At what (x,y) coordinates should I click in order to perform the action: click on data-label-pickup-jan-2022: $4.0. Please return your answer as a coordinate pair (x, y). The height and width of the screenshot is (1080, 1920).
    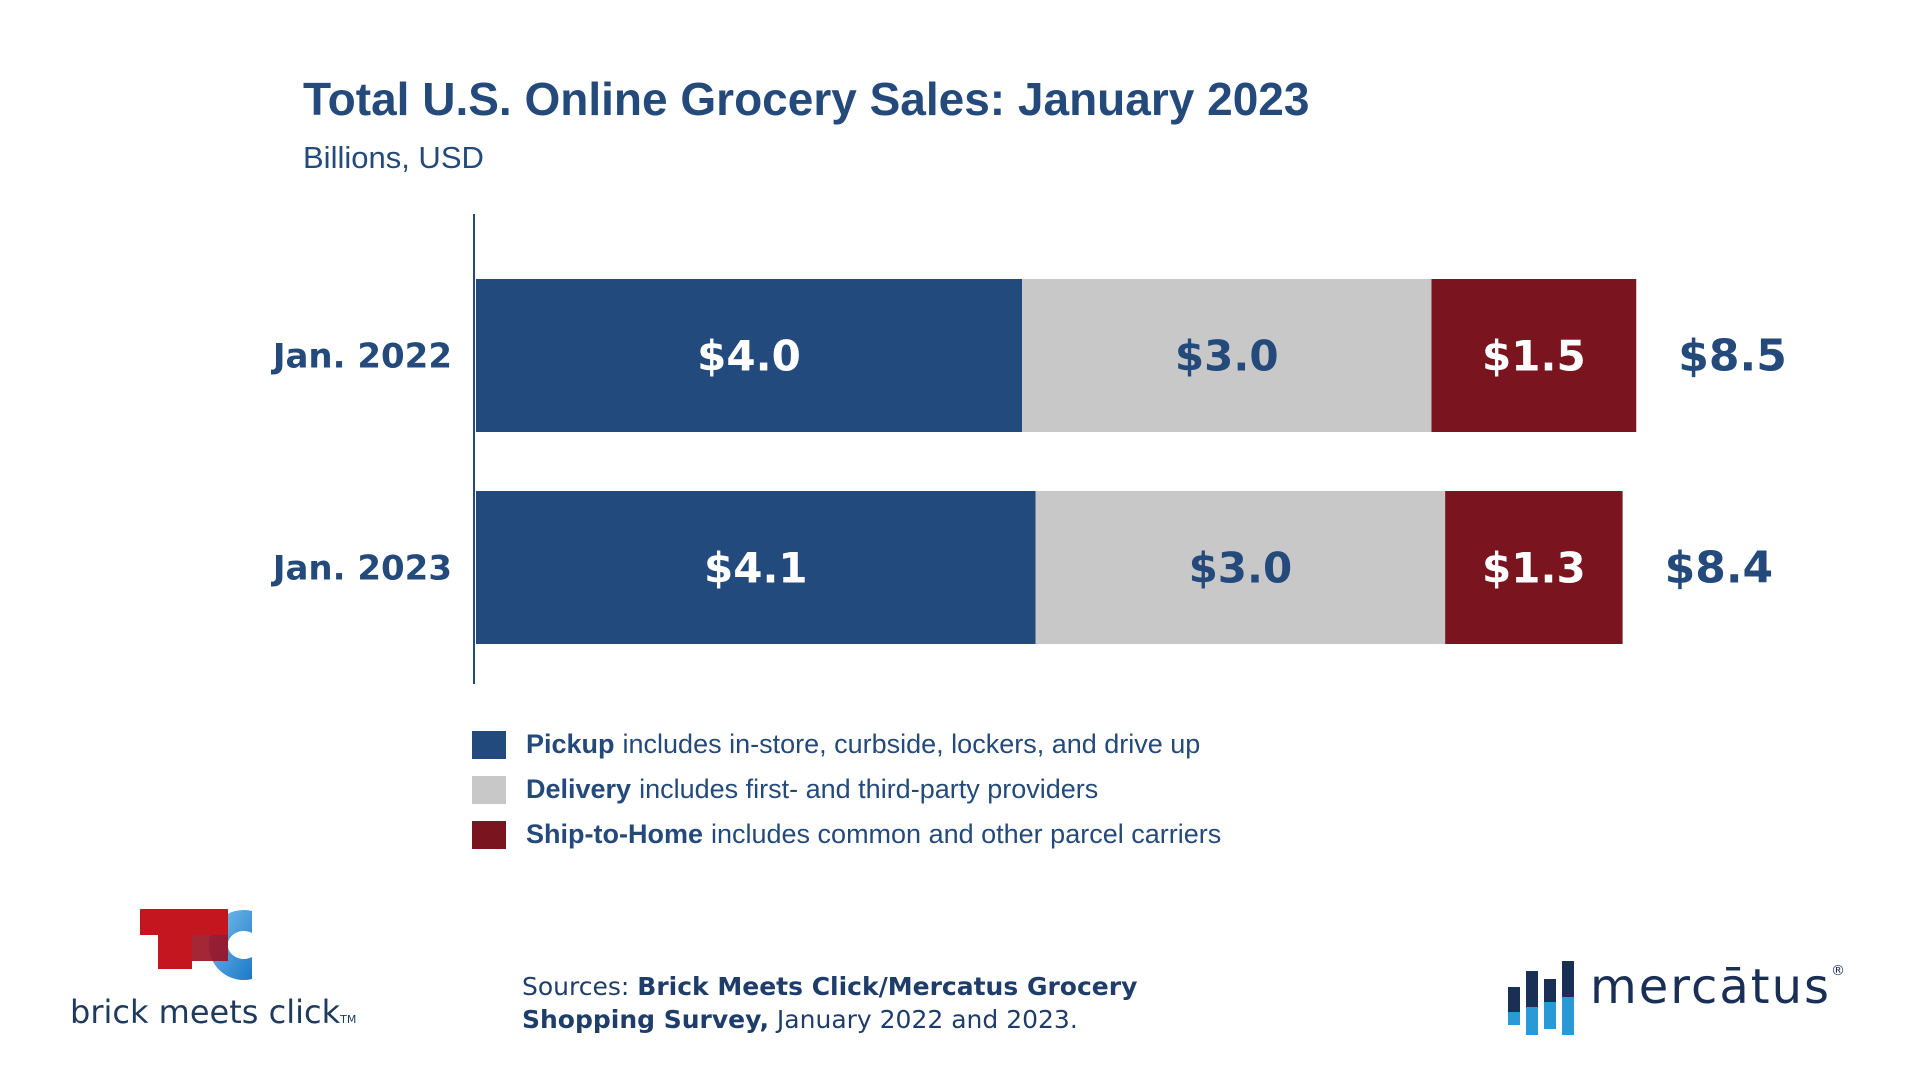
    Looking at the image, I should click on (749, 356).